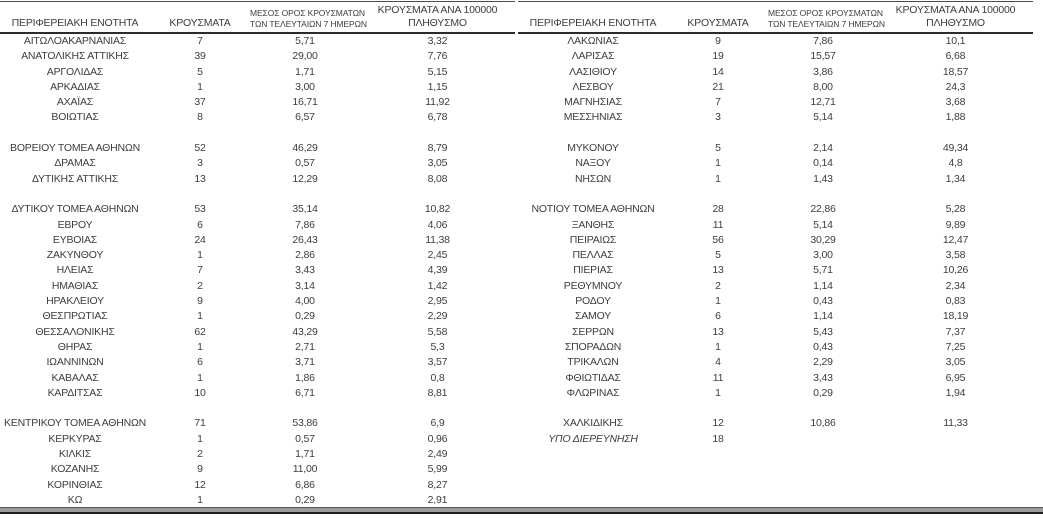 The image size is (1043, 518). Describe the element at coordinates (200, 148) in the screenshot. I see `cell-cases: 52` at that location.